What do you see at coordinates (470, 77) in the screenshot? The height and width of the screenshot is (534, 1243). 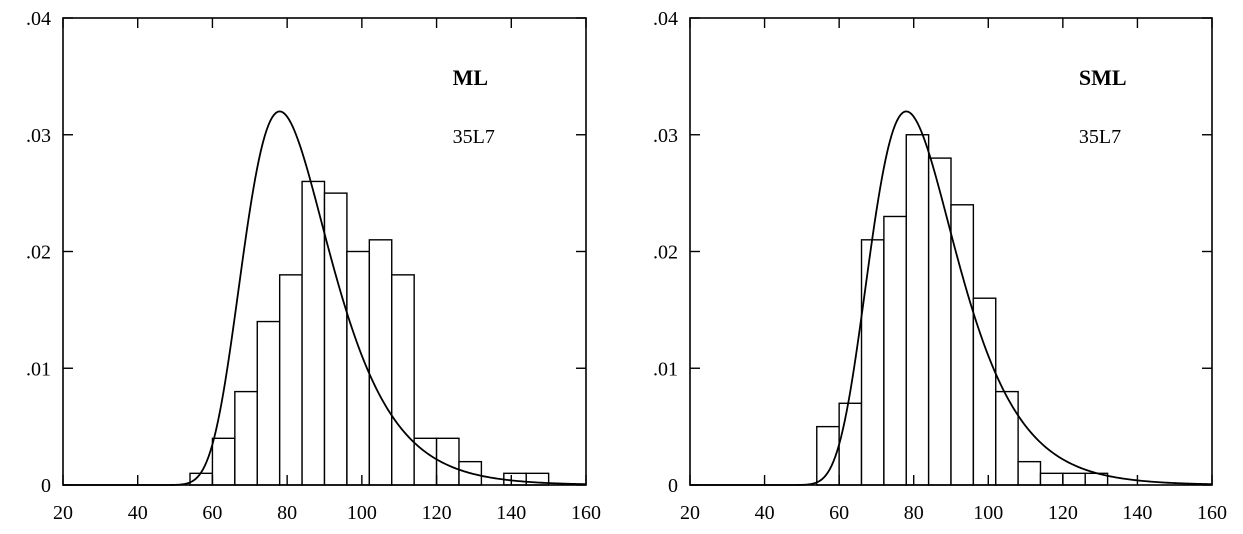 I see `panel-title: ML` at bounding box center [470, 77].